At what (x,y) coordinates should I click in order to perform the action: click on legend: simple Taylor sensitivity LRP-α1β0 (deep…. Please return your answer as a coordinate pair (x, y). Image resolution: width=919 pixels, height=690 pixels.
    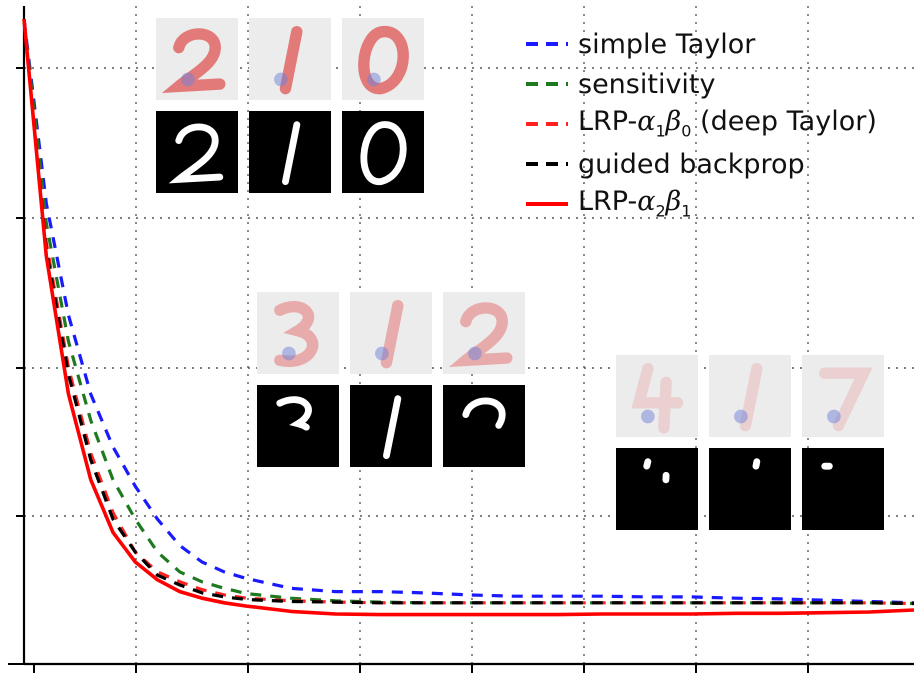
    Looking at the image, I should click on (700, 124).